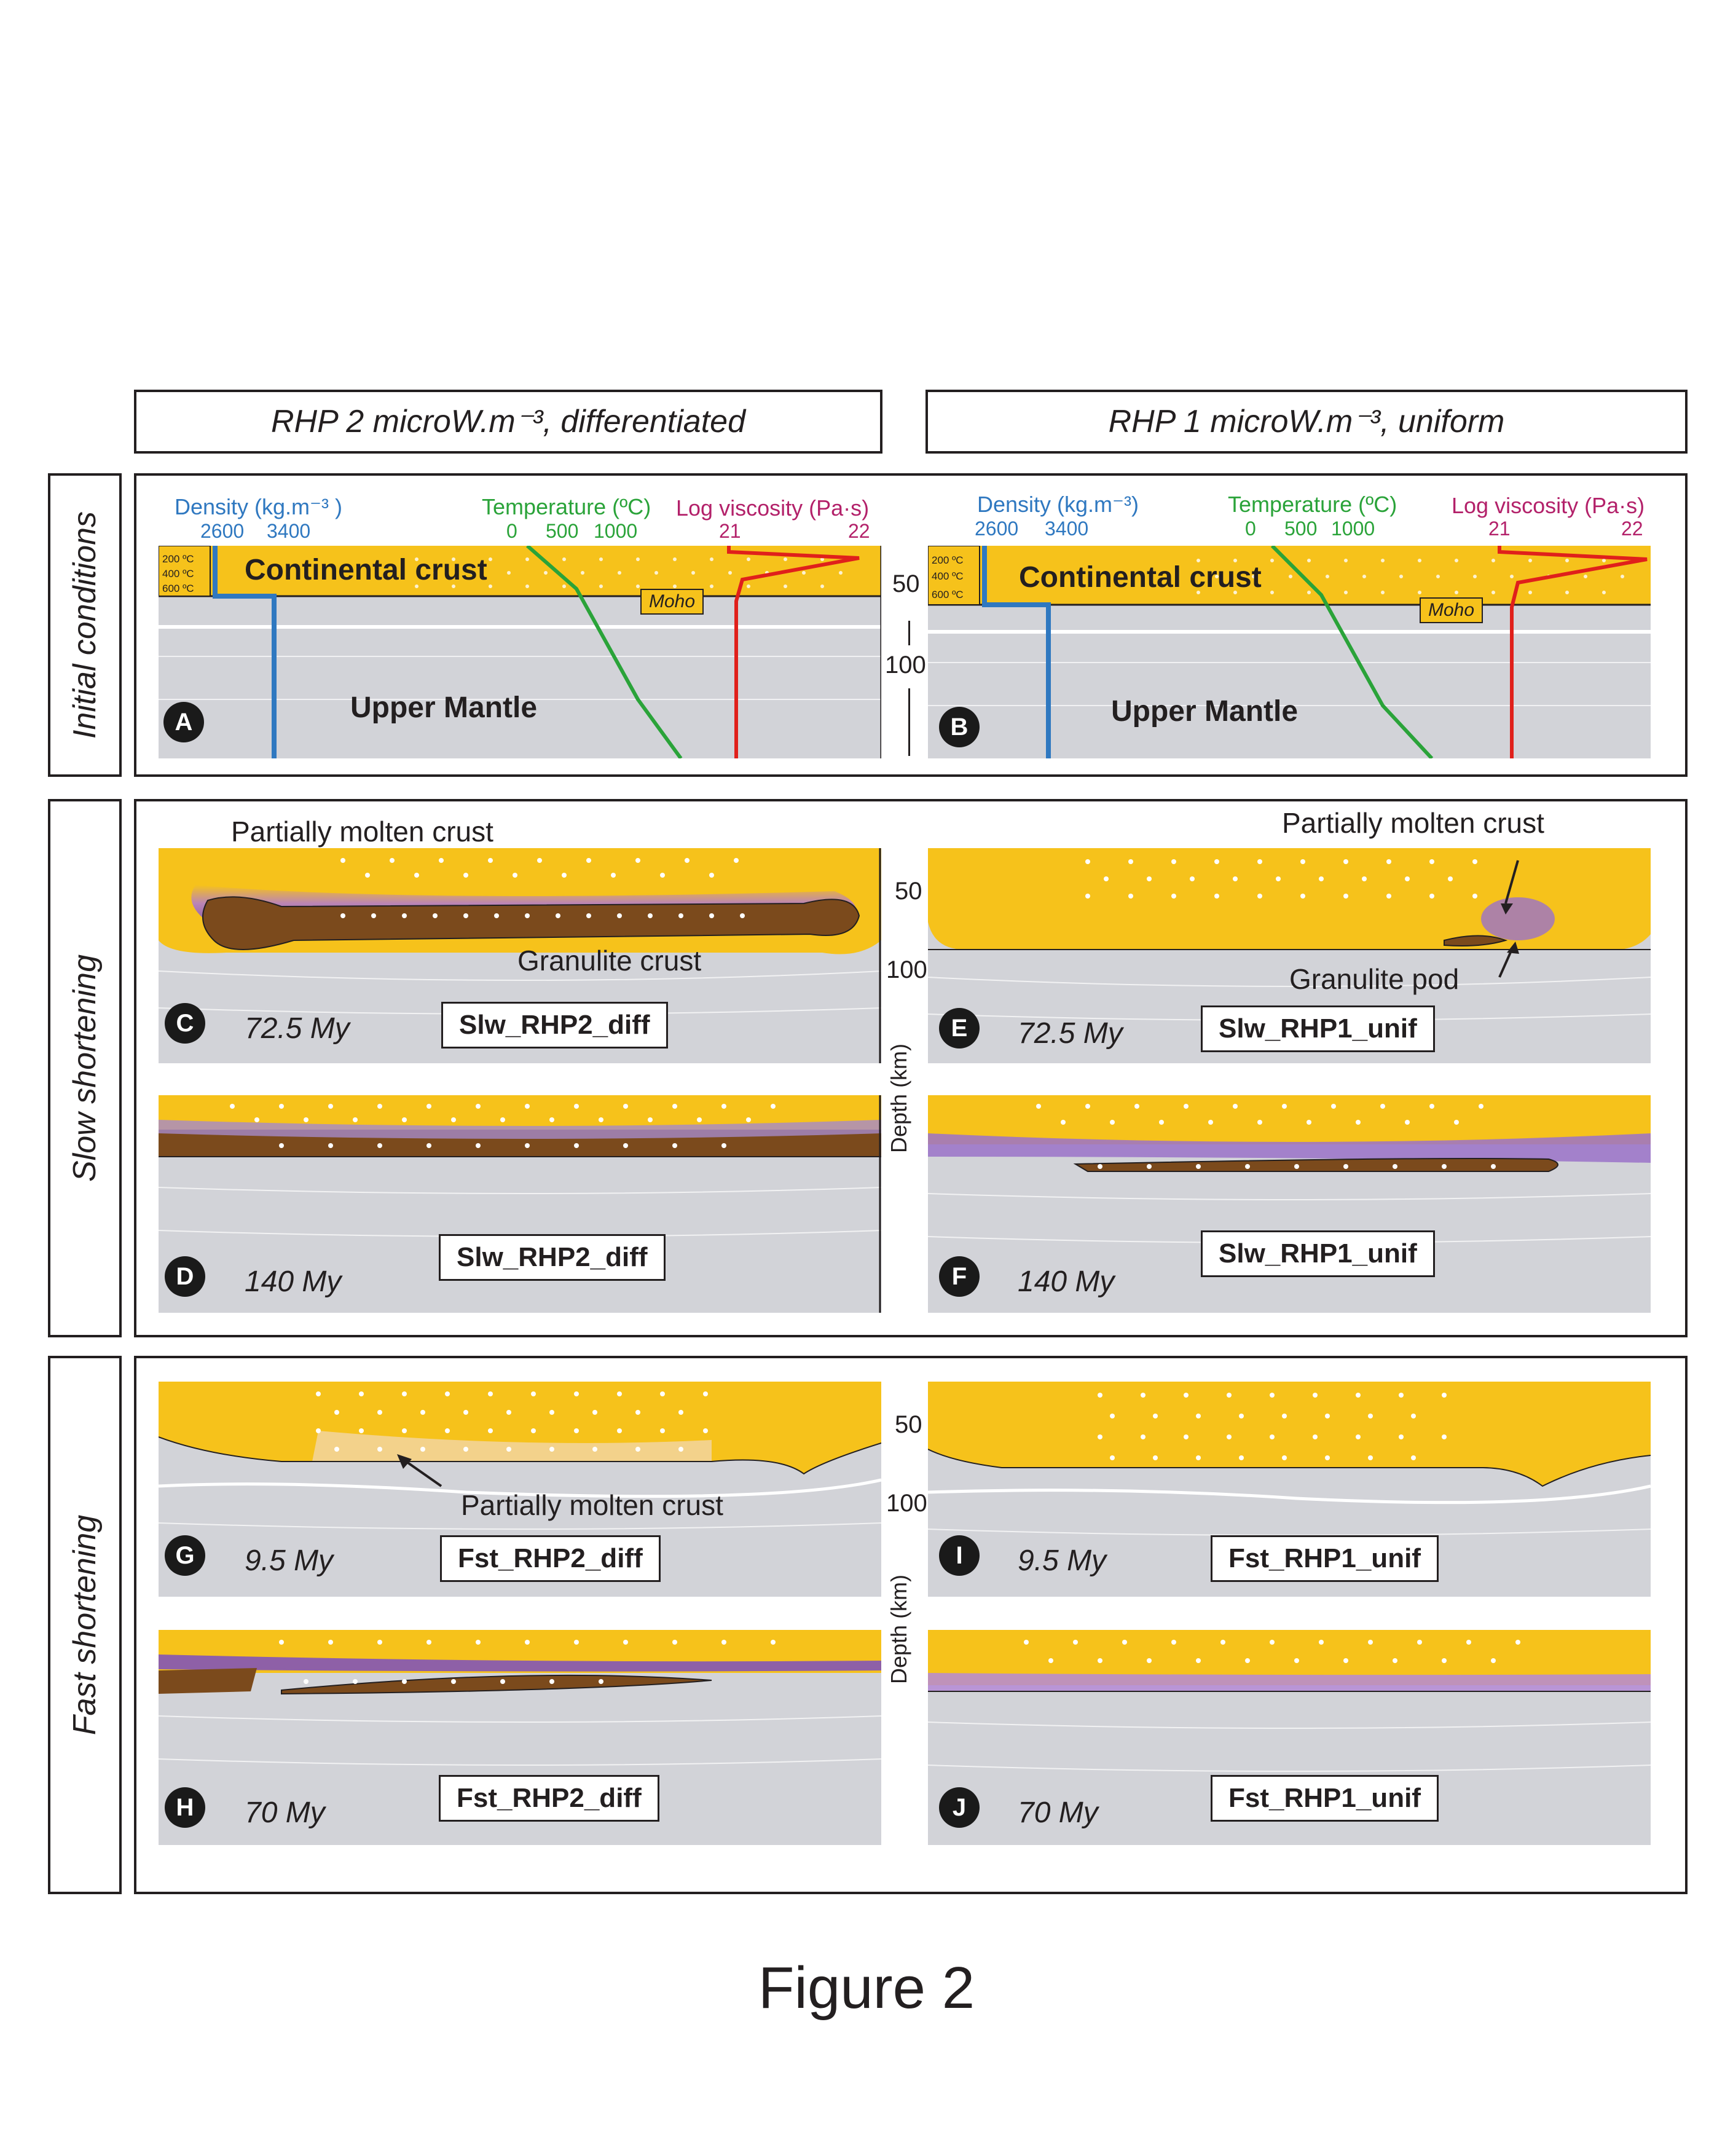  I want to click on panel-a-graphic, so click(520, 652).